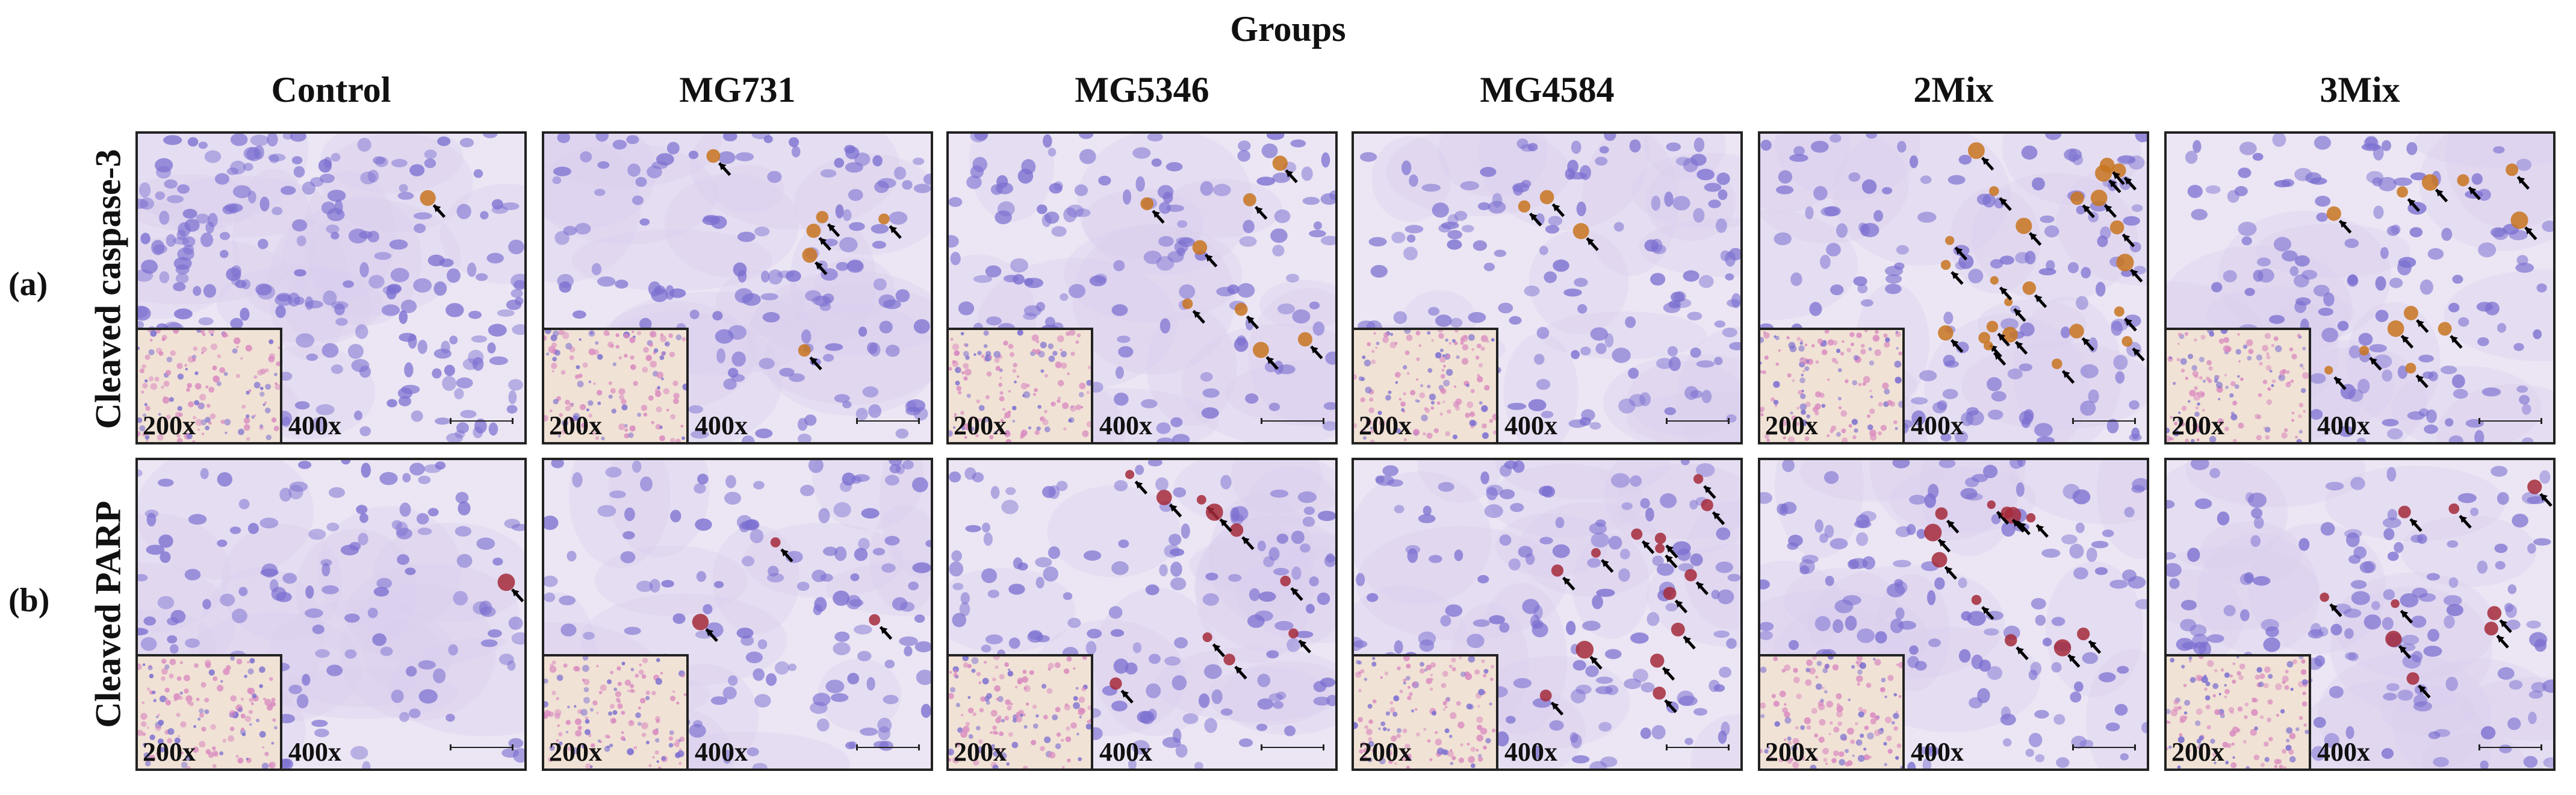  What do you see at coordinates (1547, 615) in the screenshot?
I see `micrograph-parp-mg4584: 200x 400x` at bounding box center [1547, 615].